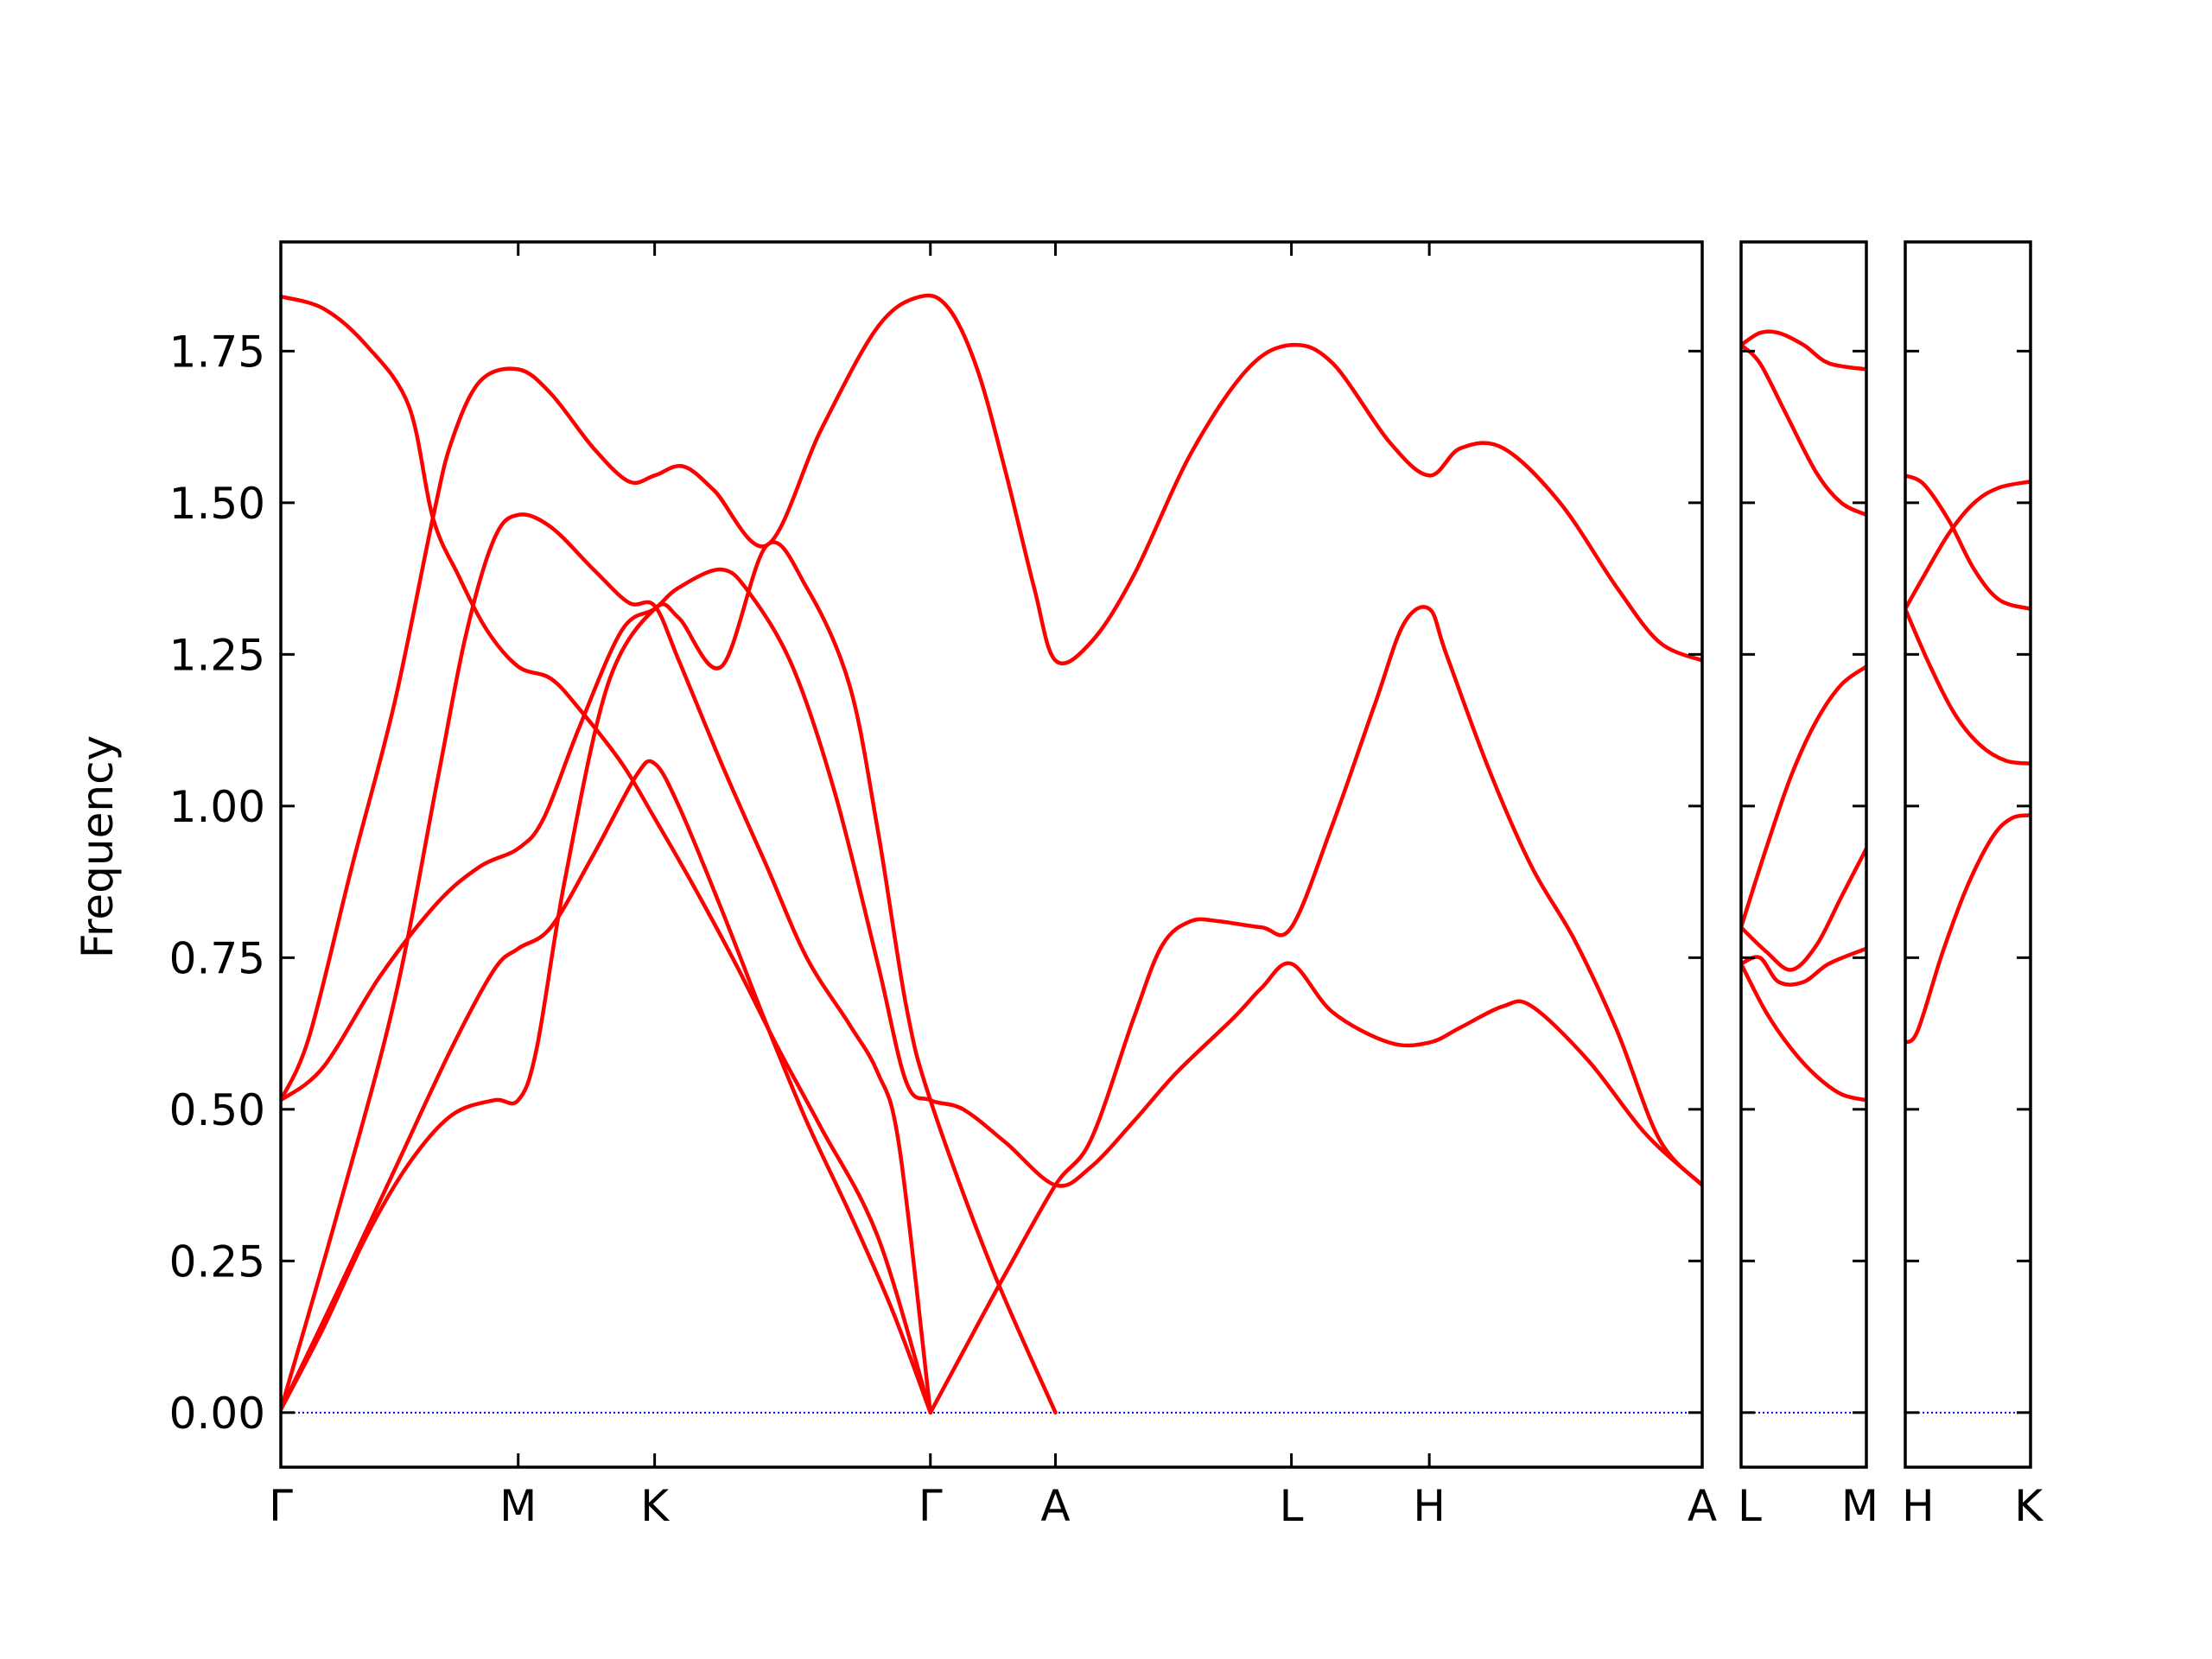  What do you see at coordinates (217, 1414) in the screenshot?
I see `y-tick-label: 0.00` at bounding box center [217, 1414].